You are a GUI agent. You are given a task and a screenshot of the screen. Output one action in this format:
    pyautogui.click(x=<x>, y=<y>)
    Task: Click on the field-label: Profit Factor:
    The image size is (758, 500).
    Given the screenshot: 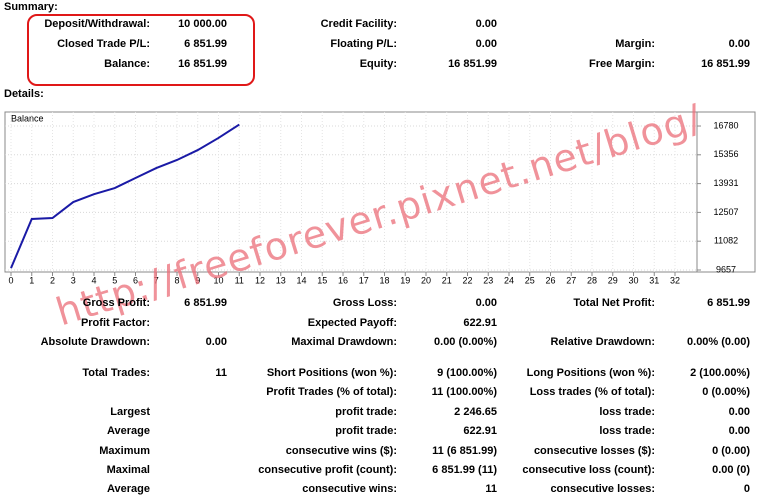 What is the action you would take?
    pyautogui.click(x=115, y=323)
    